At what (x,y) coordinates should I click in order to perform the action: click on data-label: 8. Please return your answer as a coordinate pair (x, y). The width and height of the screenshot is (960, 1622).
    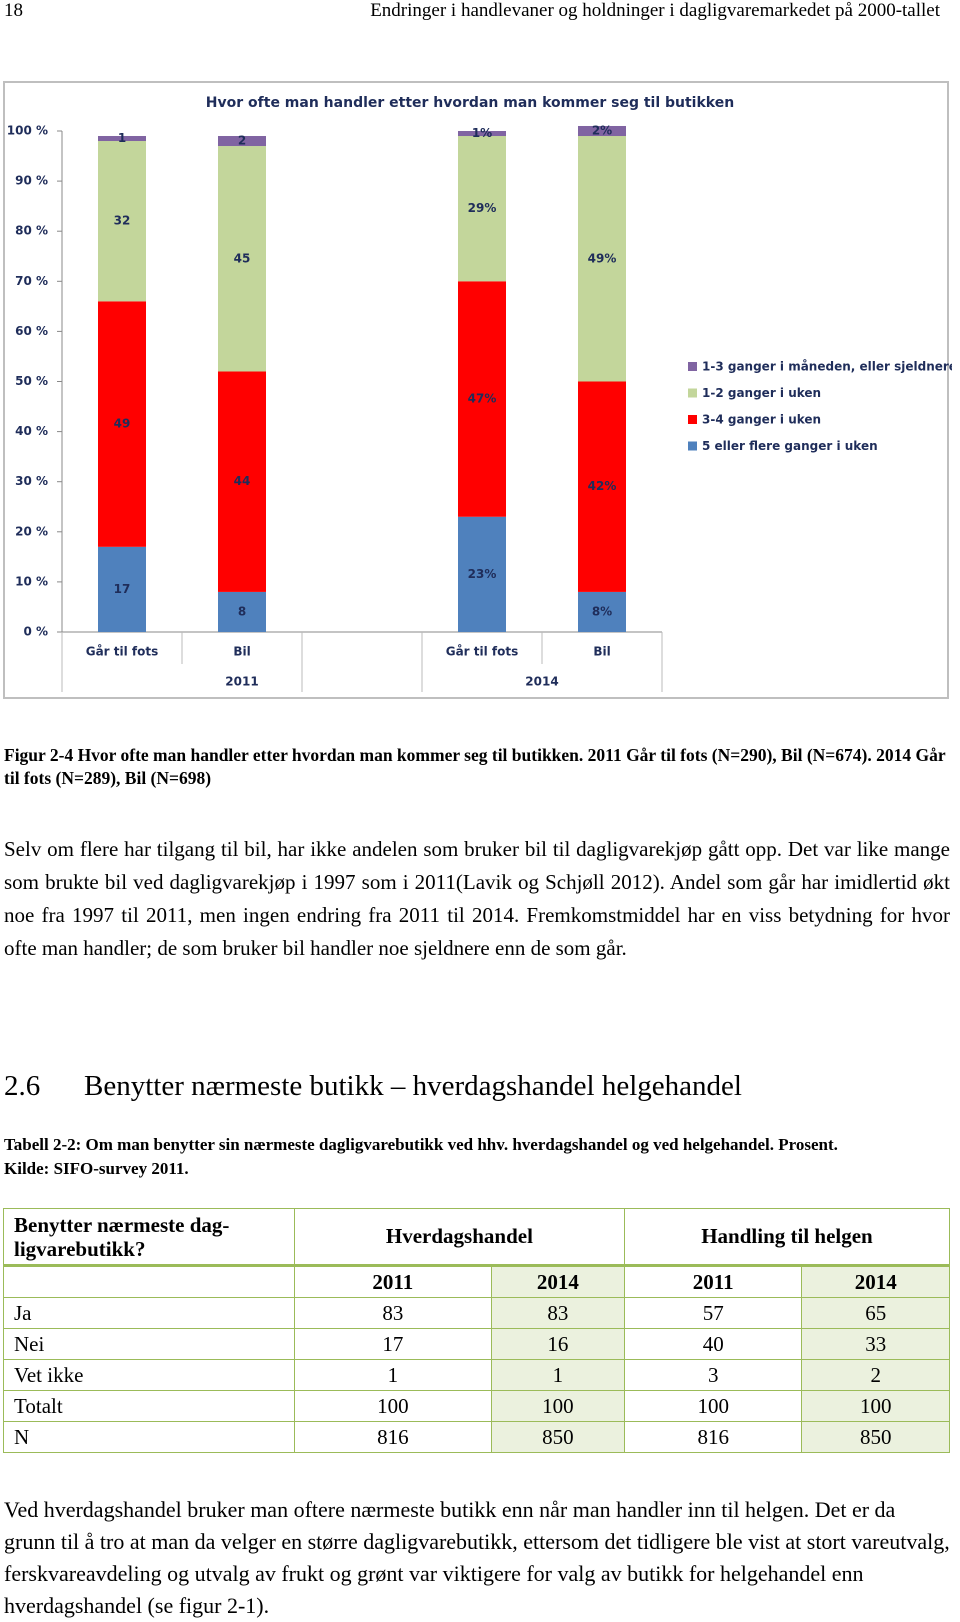
    Looking at the image, I should click on (242, 611).